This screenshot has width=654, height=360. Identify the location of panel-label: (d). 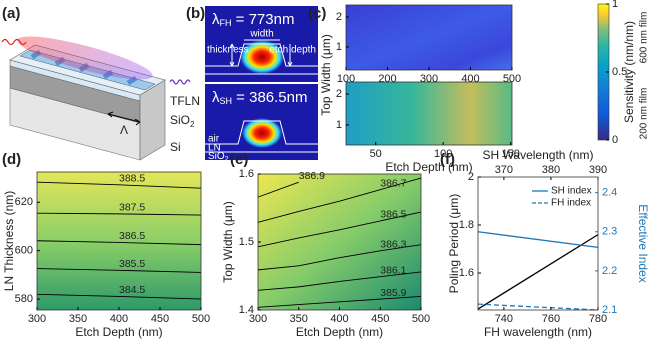
(11, 159).